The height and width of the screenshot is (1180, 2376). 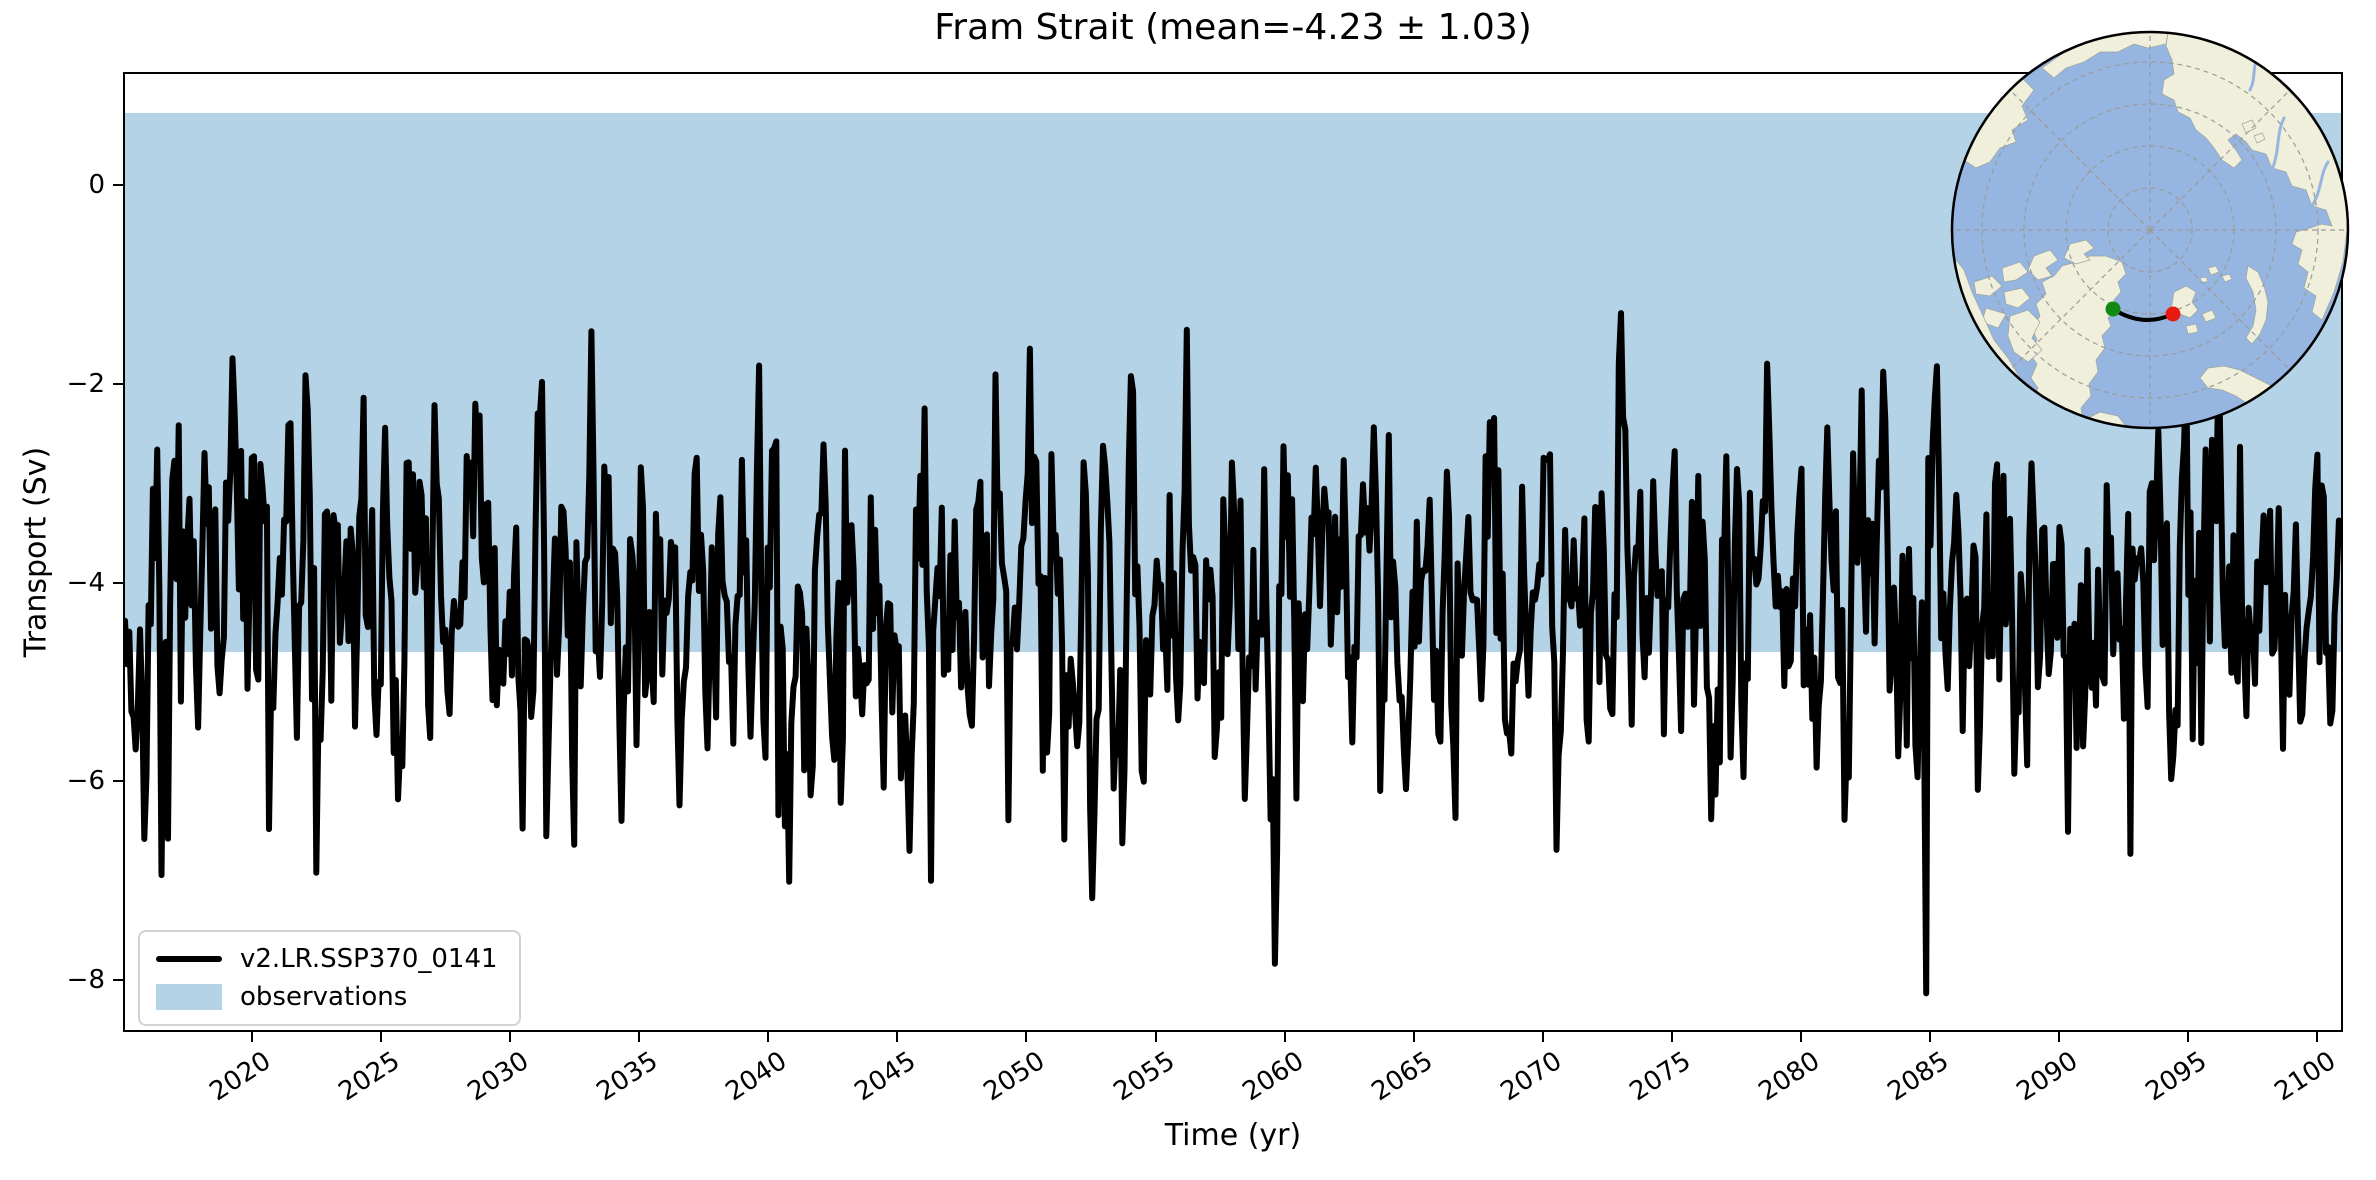 What do you see at coordinates (85, 980) in the screenshot?
I see `y-axis-tick-label: −8` at bounding box center [85, 980].